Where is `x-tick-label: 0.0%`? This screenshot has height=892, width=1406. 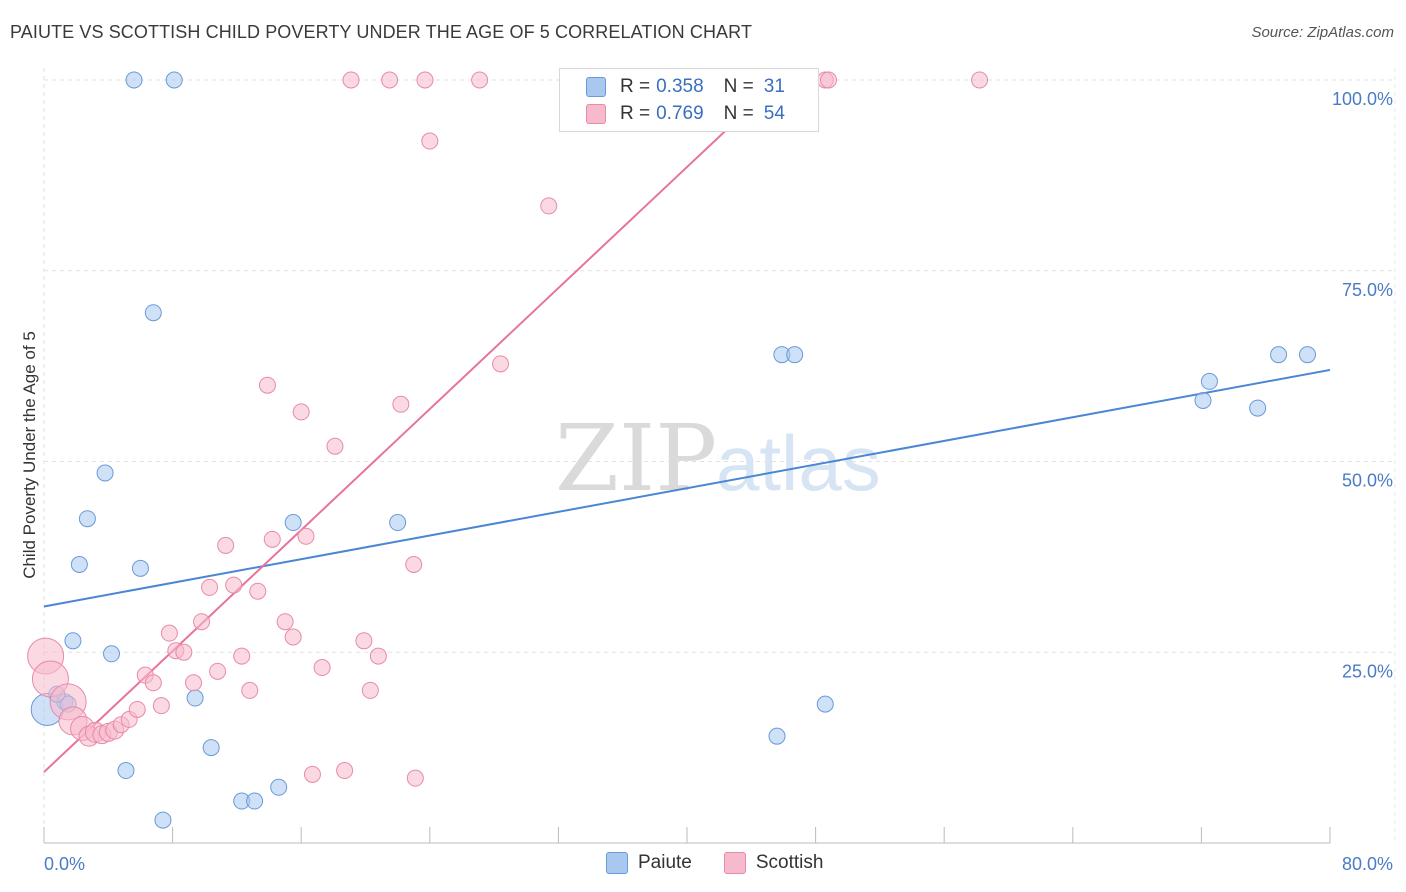
x-tick-label: 0.0% is located at coordinates (64, 864).